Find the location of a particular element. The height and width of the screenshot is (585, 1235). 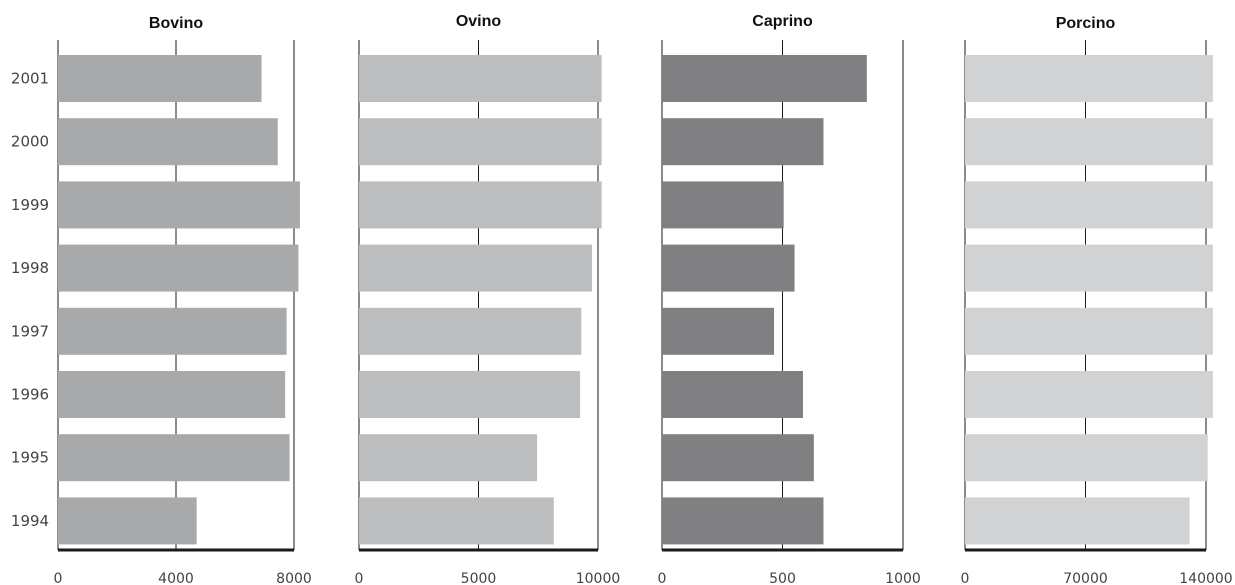

bar-caprino-1994 is located at coordinates (743, 521).